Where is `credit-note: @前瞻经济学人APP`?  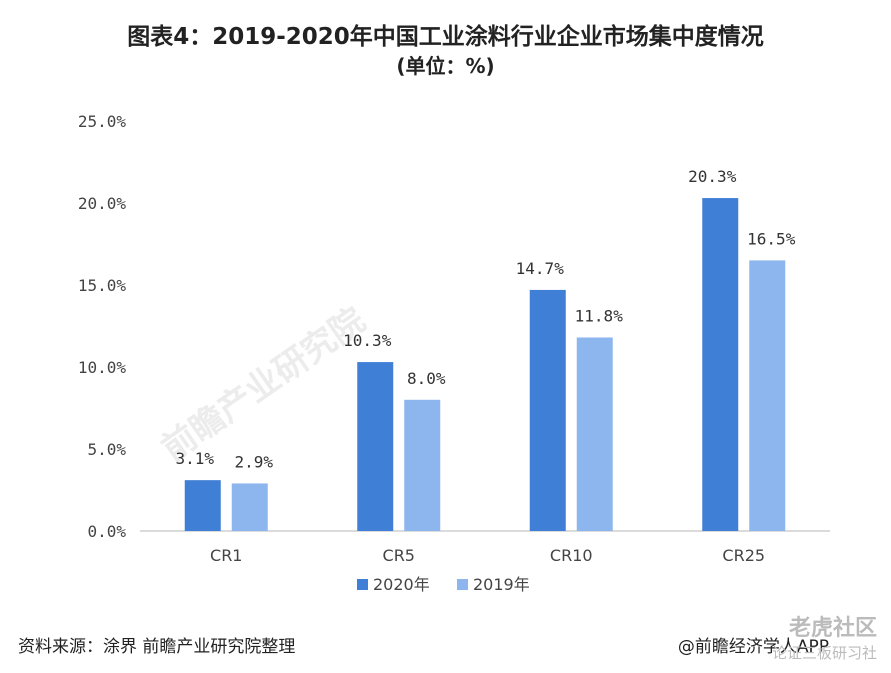 credit-note: @前瞻经济学人APP is located at coordinates (753, 647).